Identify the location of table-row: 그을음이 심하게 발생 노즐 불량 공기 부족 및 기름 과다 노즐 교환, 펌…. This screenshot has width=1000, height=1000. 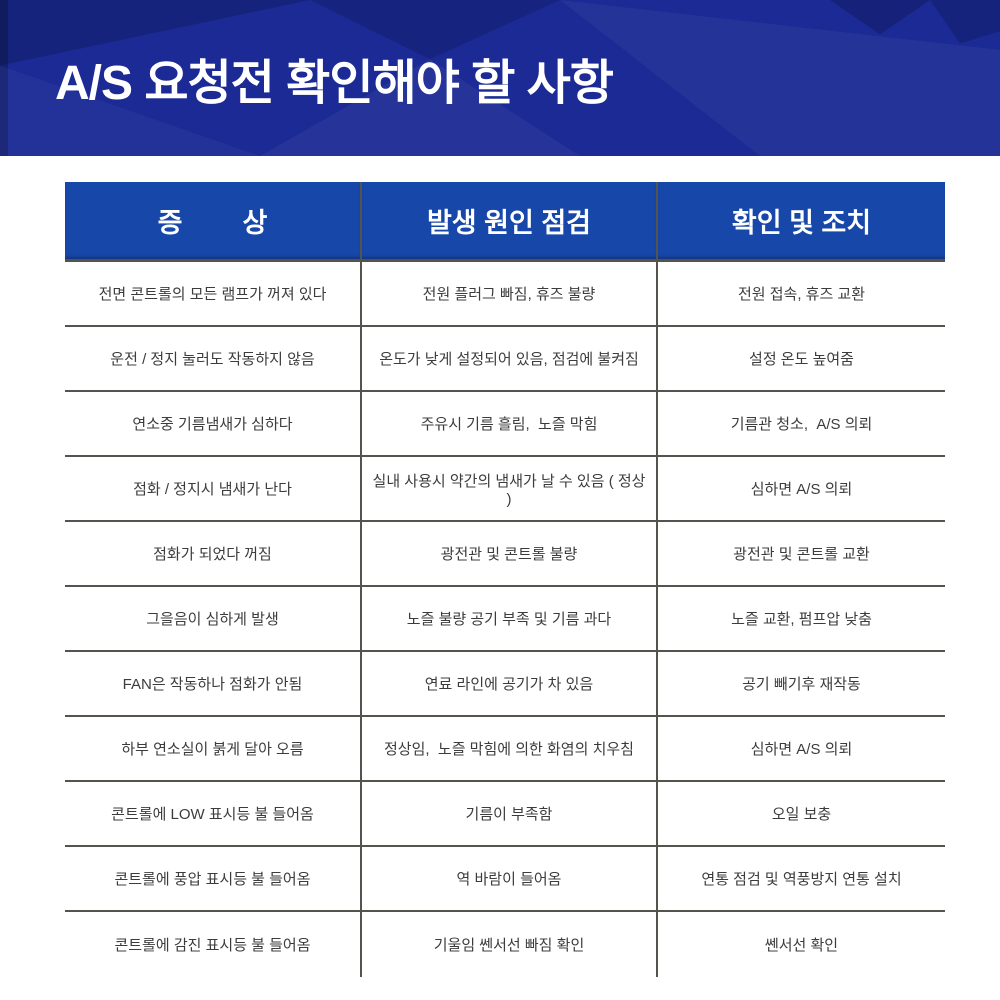
(505, 619).